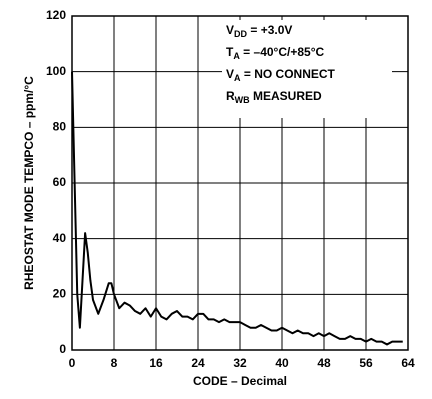 This screenshot has width=432, height=399. Describe the element at coordinates (230, 96) in the screenshot. I see `annotation-text: R` at that location.